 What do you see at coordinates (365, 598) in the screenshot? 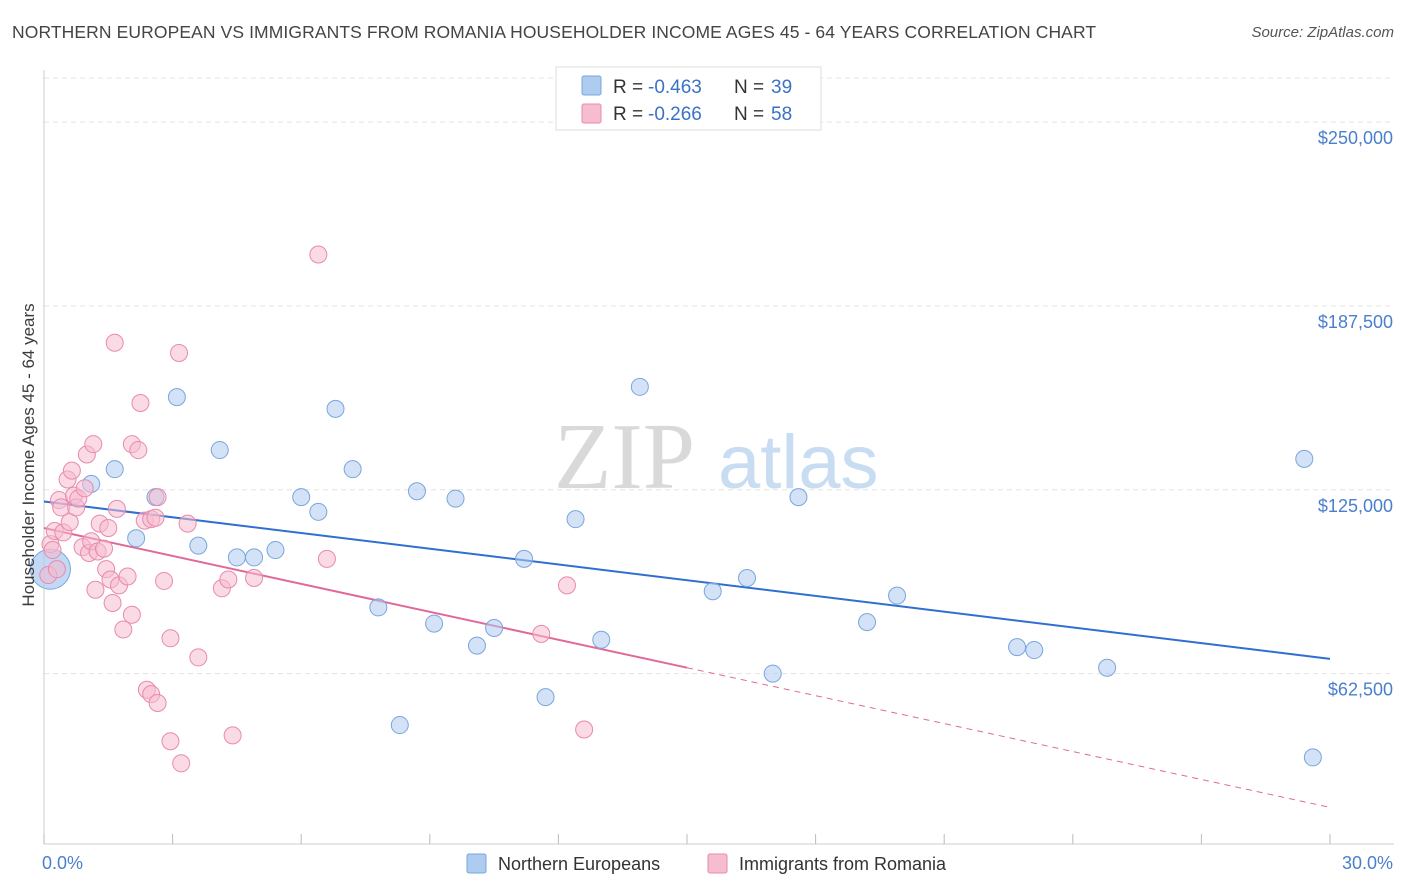
I see `trend-line-pink` at bounding box center [365, 598].